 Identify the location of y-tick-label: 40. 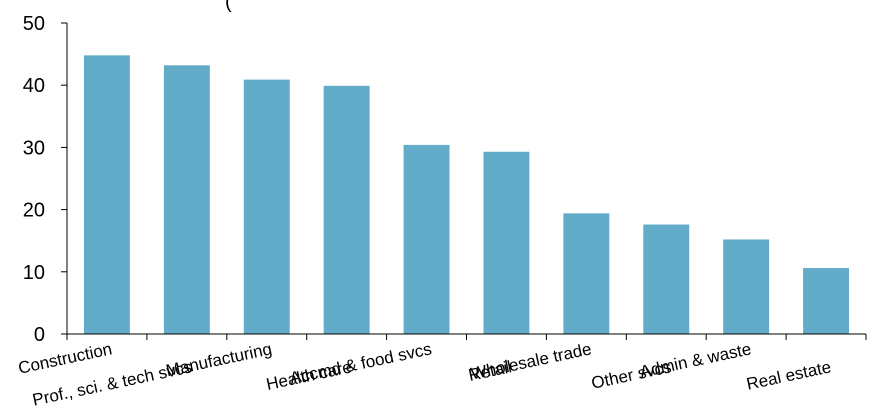
(34, 86).